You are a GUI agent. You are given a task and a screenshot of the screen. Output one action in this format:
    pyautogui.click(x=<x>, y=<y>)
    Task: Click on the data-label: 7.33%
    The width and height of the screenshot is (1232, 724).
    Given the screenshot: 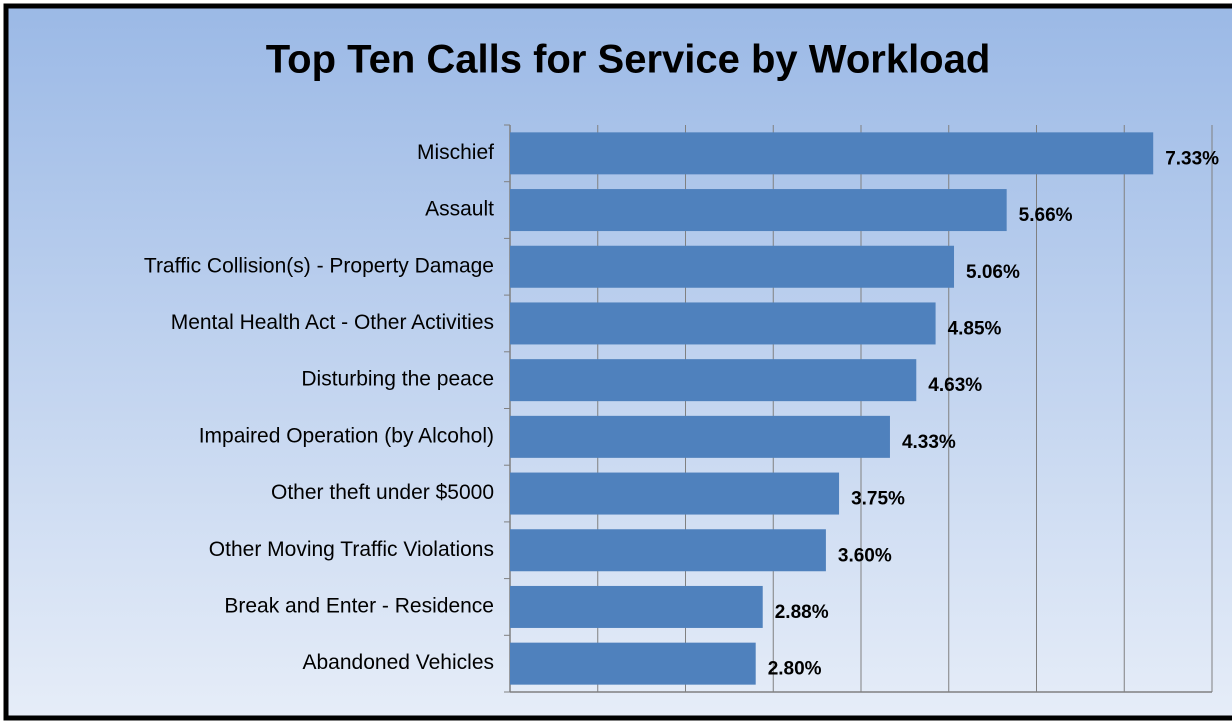 What is the action you would take?
    pyautogui.click(x=1192, y=158)
    